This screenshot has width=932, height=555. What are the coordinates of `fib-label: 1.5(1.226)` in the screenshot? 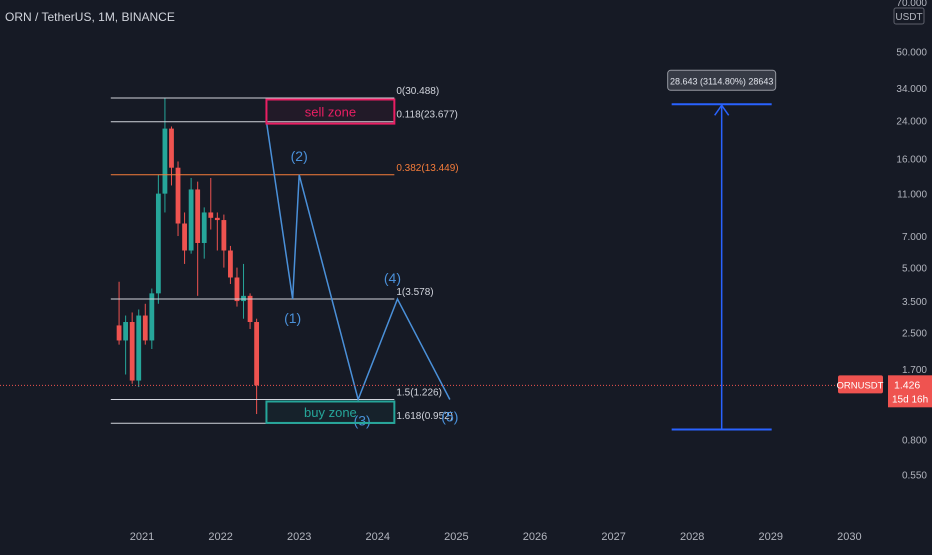 It's located at (419, 392).